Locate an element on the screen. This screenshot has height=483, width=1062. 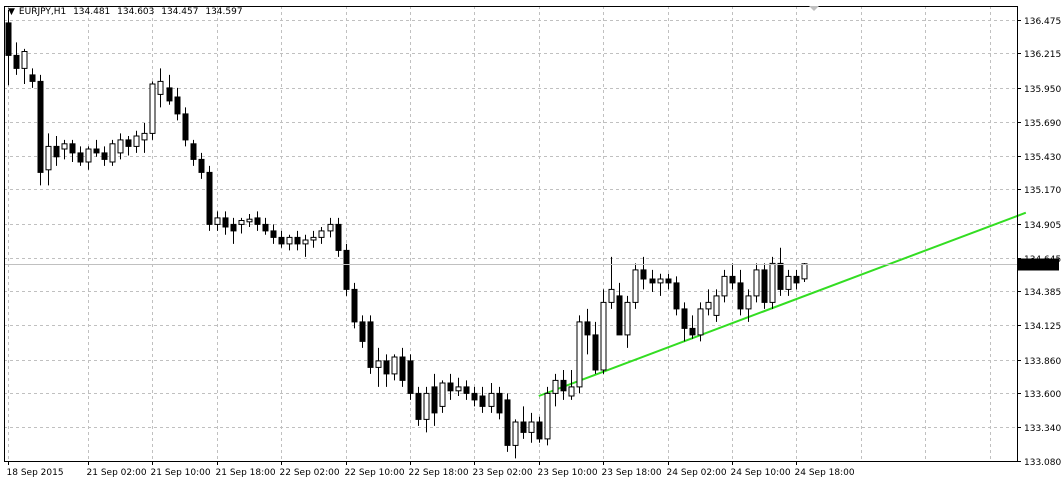
chart-shift-marker is located at coordinates (814, 8).